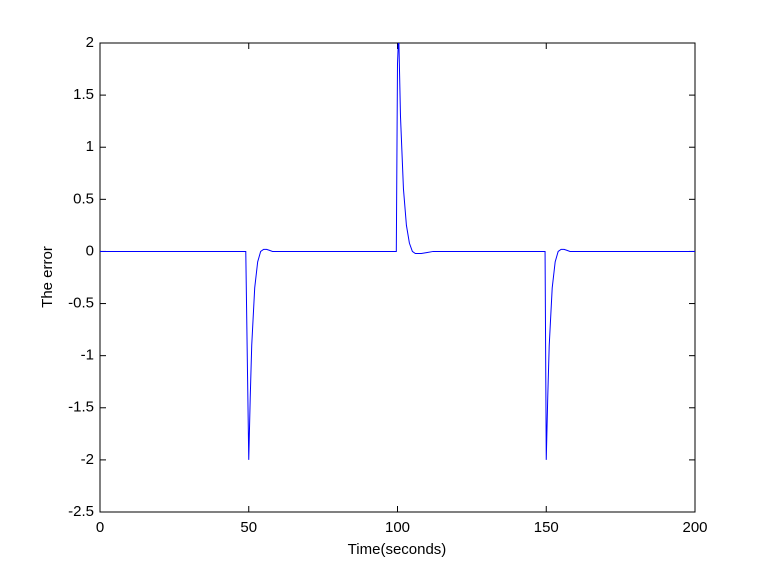 This screenshot has height=577, width=769. What do you see at coordinates (81, 303) in the screenshot?
I see `y-tick-label: -0.5` at bounding box center [81, 303].